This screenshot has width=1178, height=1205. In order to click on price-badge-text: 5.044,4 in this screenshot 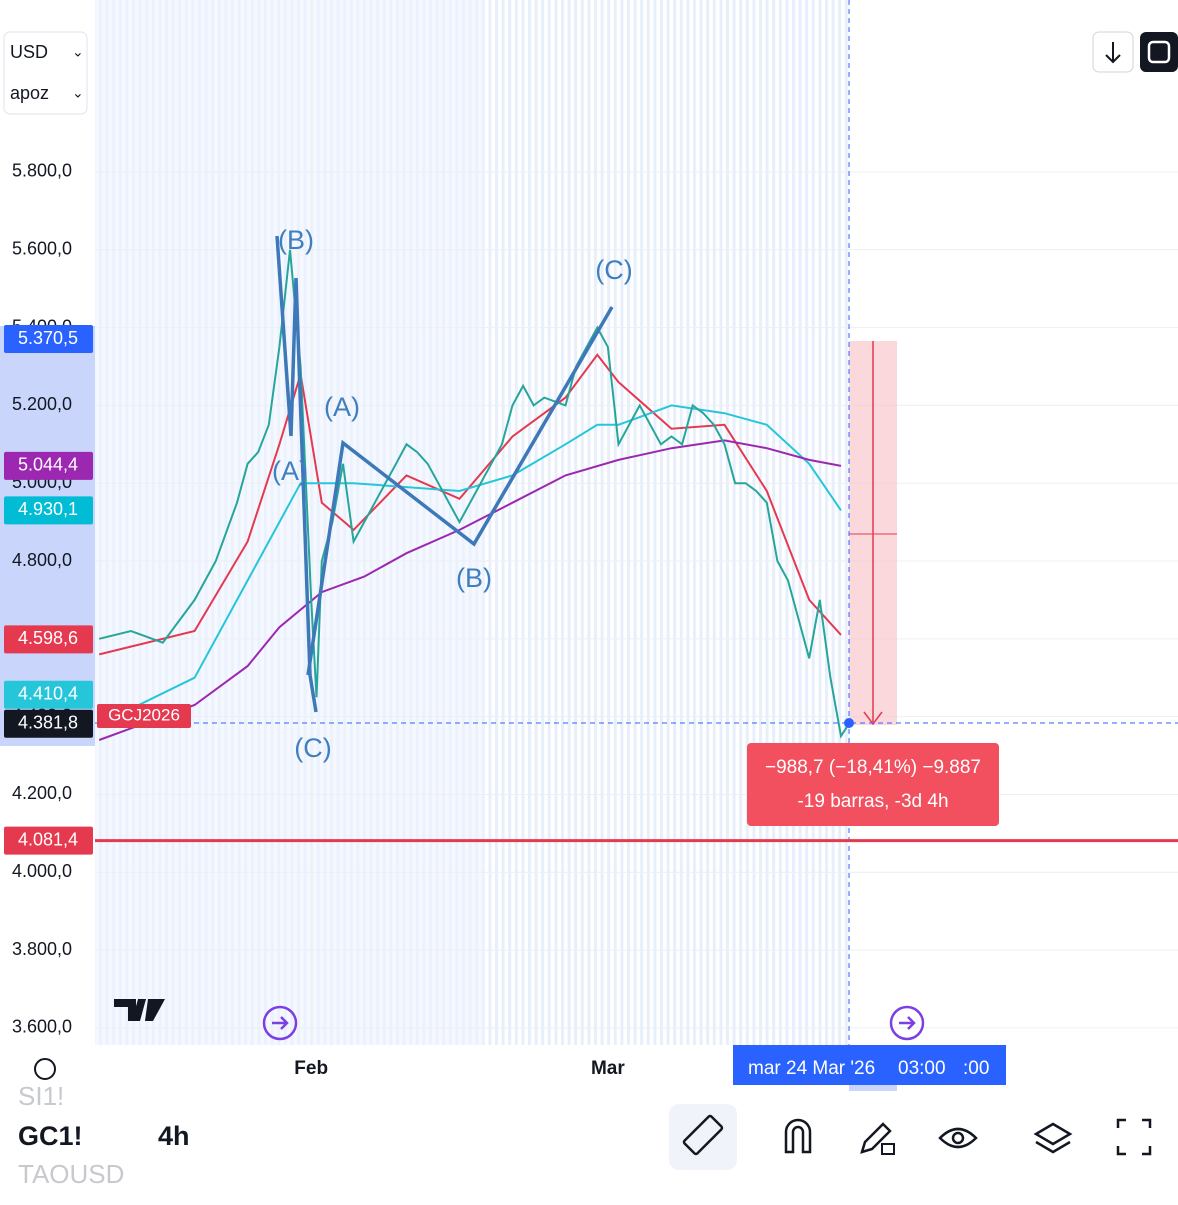, I will do `click(48, 465)`.